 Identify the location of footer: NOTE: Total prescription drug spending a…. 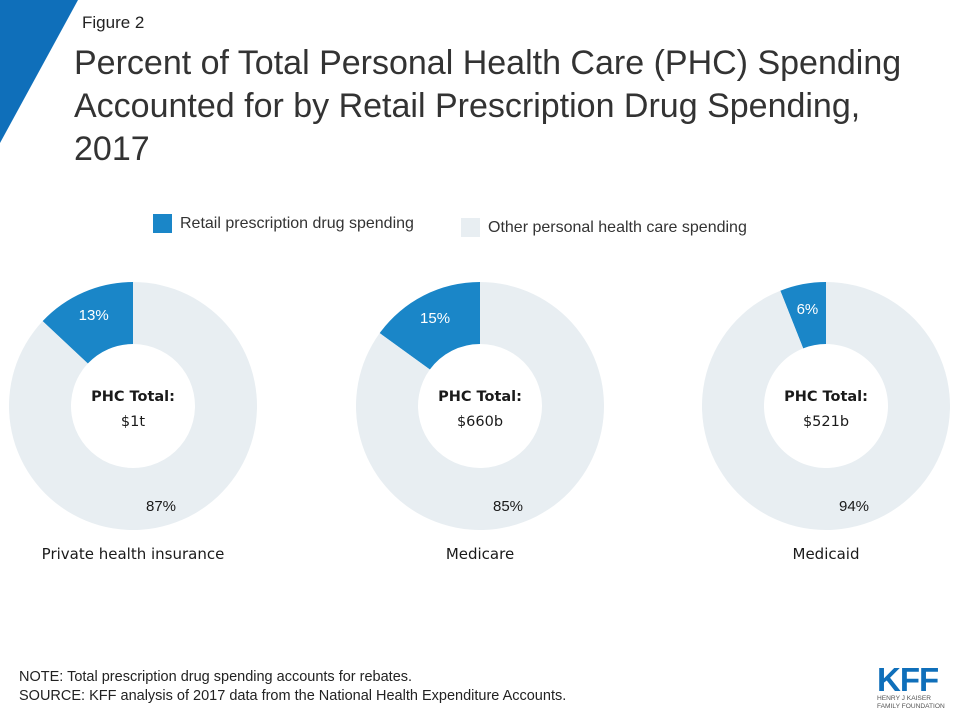
(292, 687).